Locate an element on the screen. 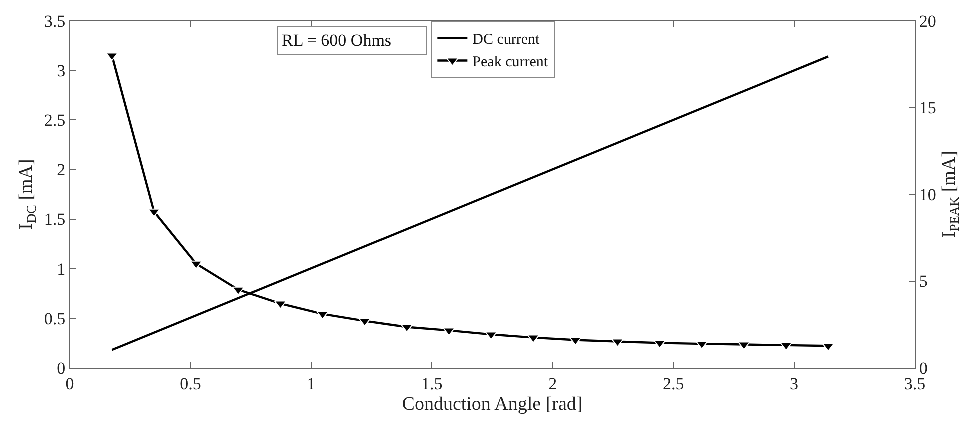 The width and height of the screenshot is (979, 423). x-tick-label: 1.5 is located at coordinates (432, 384).